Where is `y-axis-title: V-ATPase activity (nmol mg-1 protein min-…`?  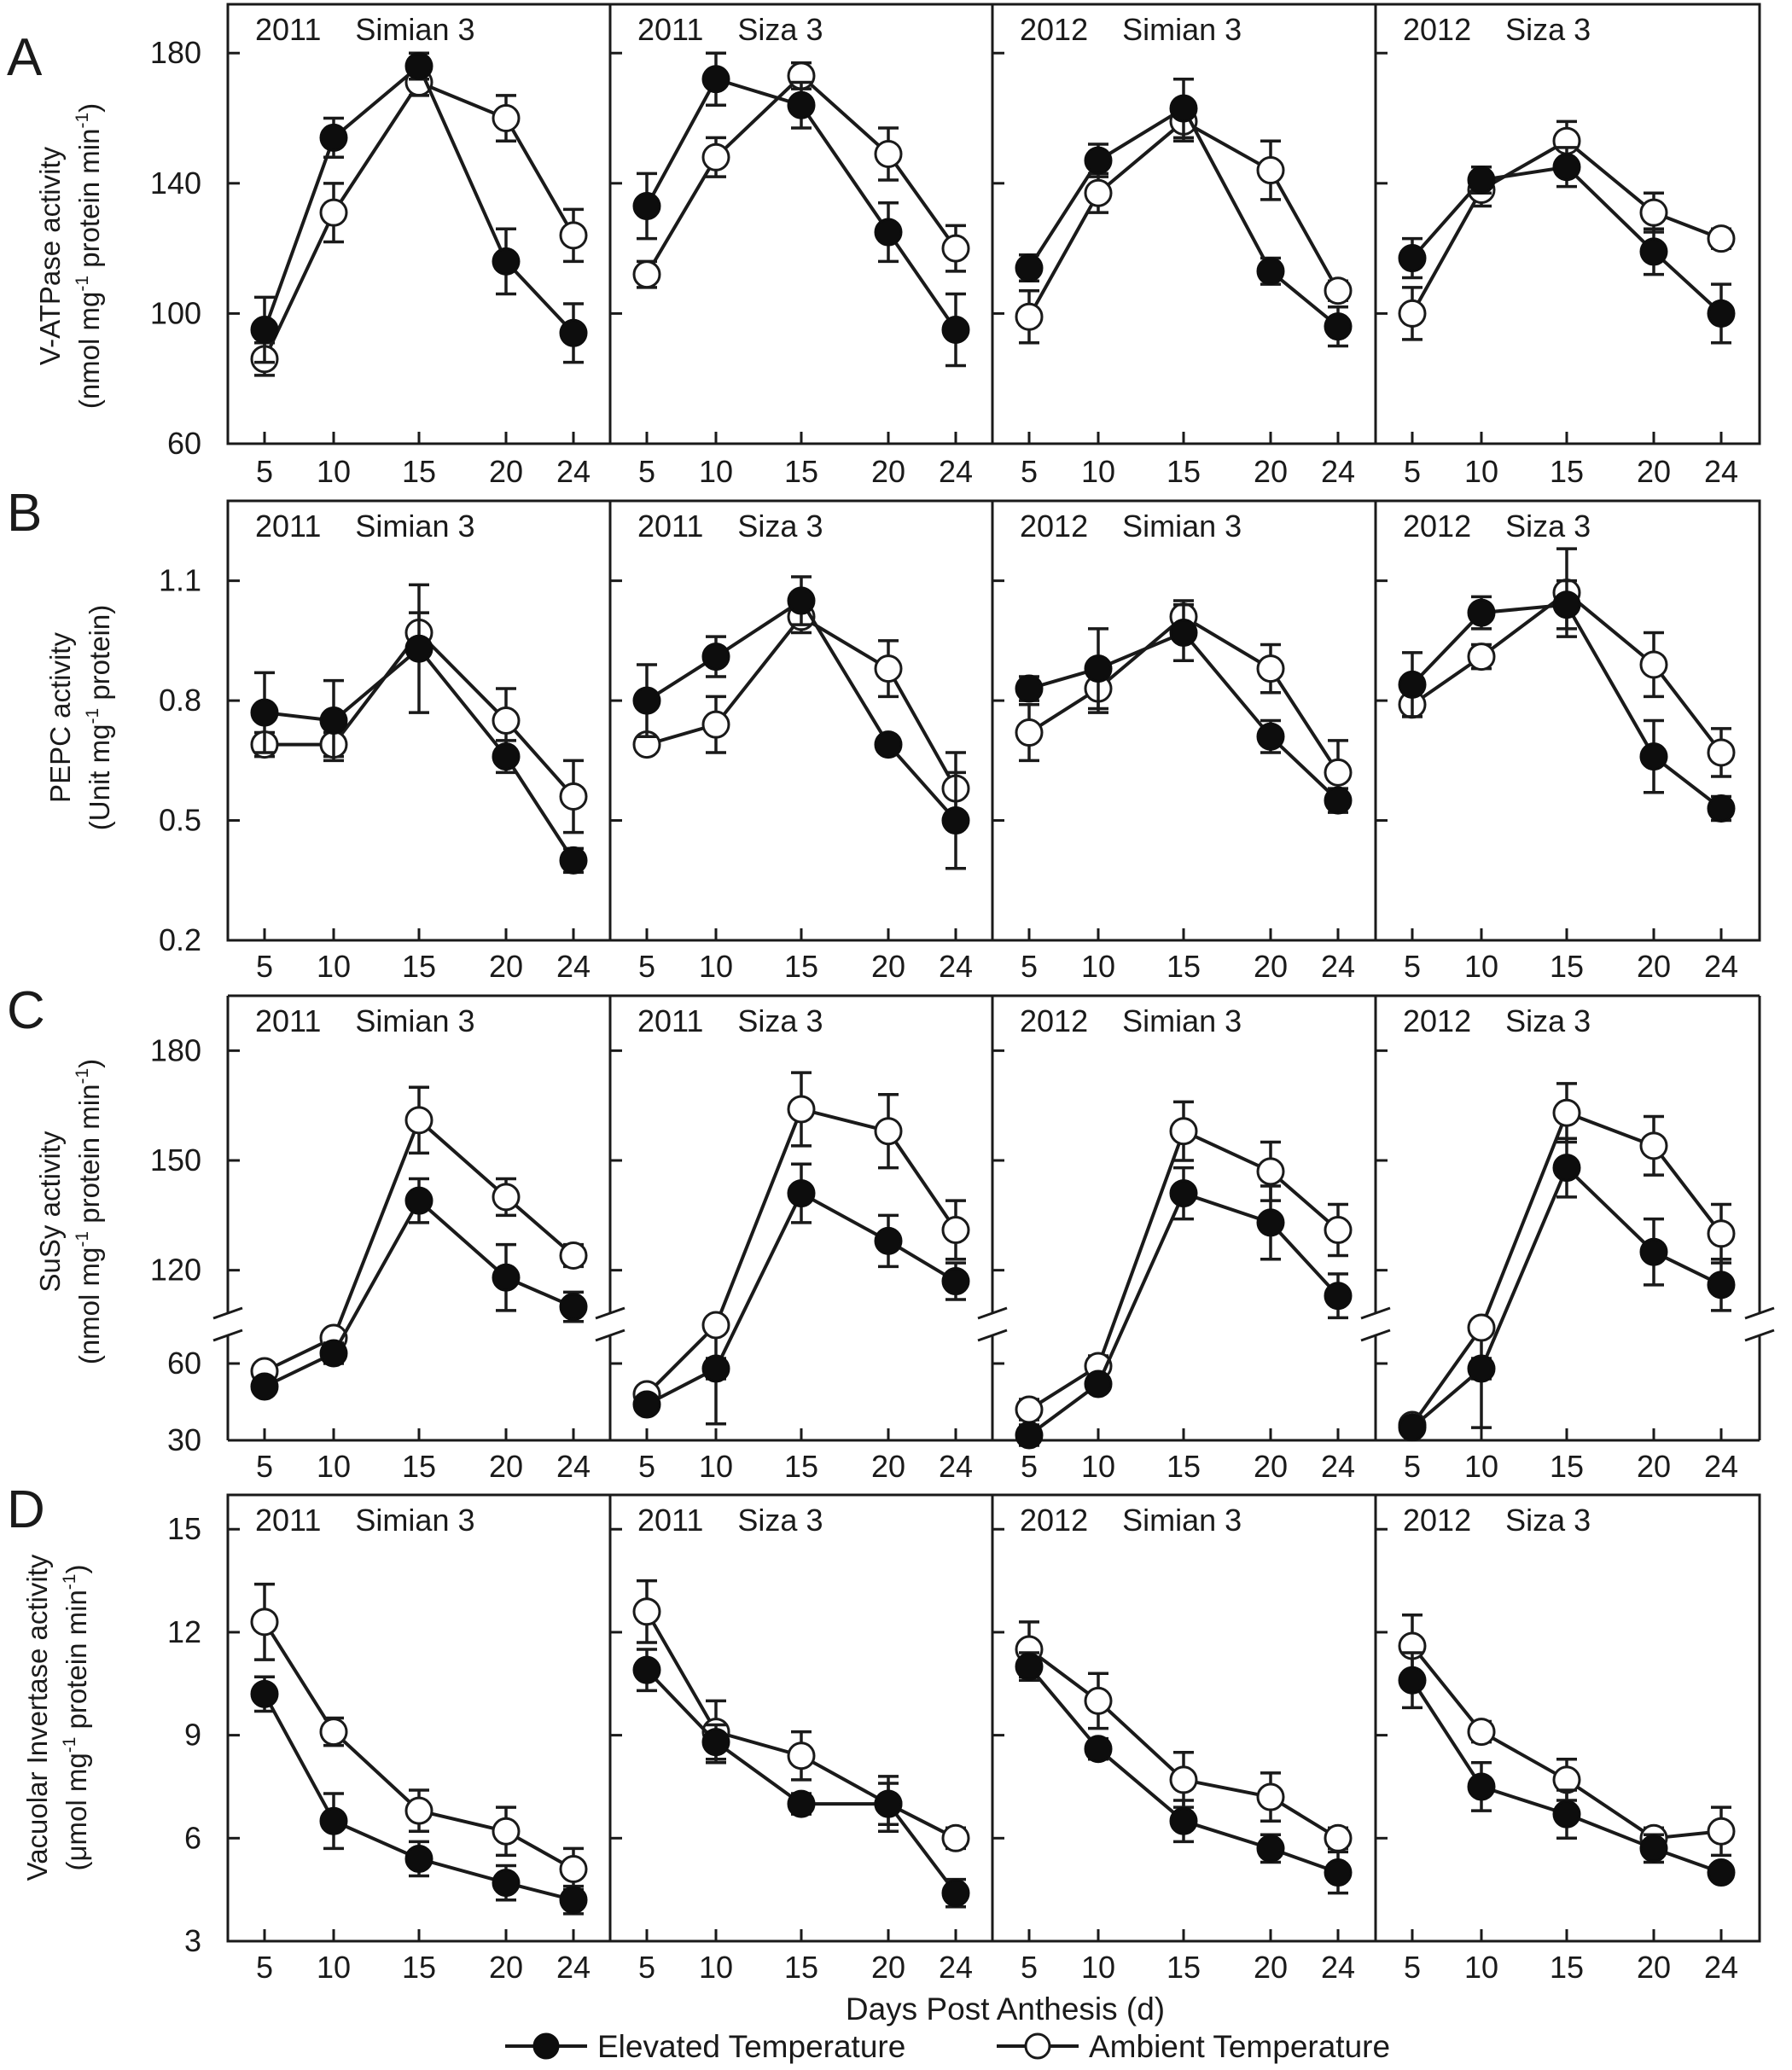
y-axis-title: V-ATPase activity (nmol mg-1 protein min-… is located at coordinates (69, 256).